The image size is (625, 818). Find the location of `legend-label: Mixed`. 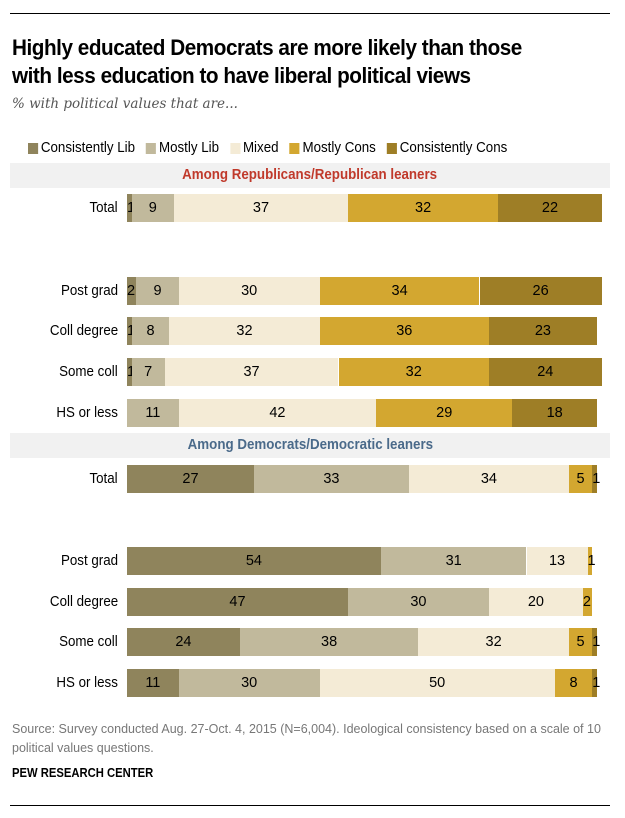

legend-label: Mixed is located at coordinates (260, 148).